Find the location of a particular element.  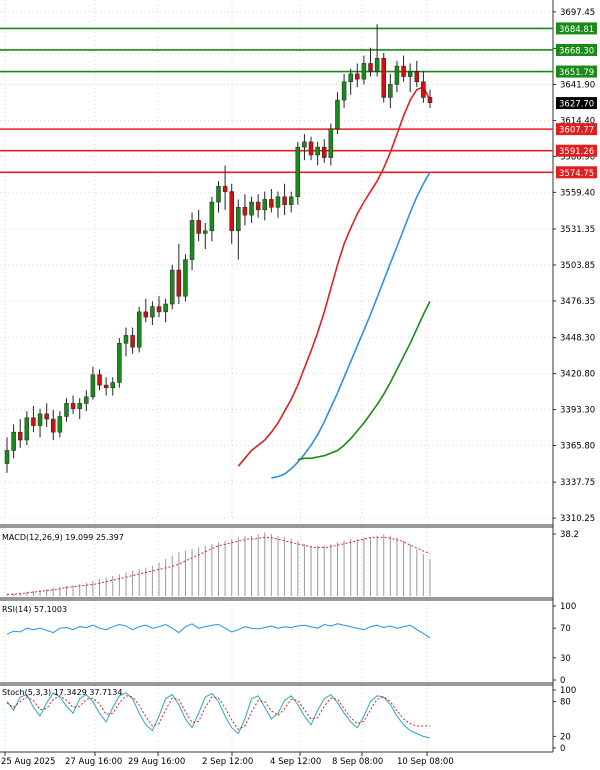

level-value: 3574.75 is located at coordinates (576, 174).